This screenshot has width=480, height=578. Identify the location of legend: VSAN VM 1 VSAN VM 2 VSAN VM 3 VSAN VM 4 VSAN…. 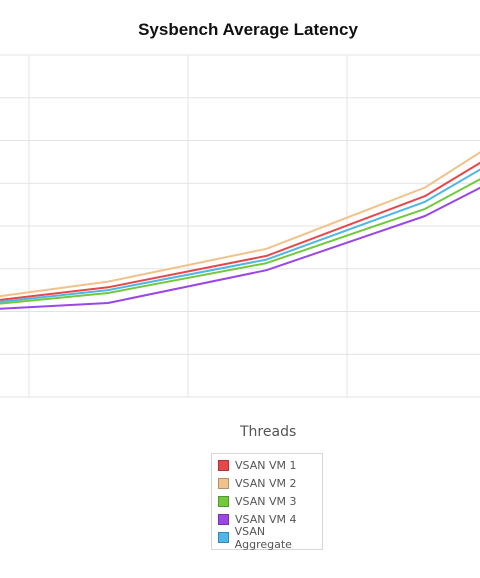
(267, 502).